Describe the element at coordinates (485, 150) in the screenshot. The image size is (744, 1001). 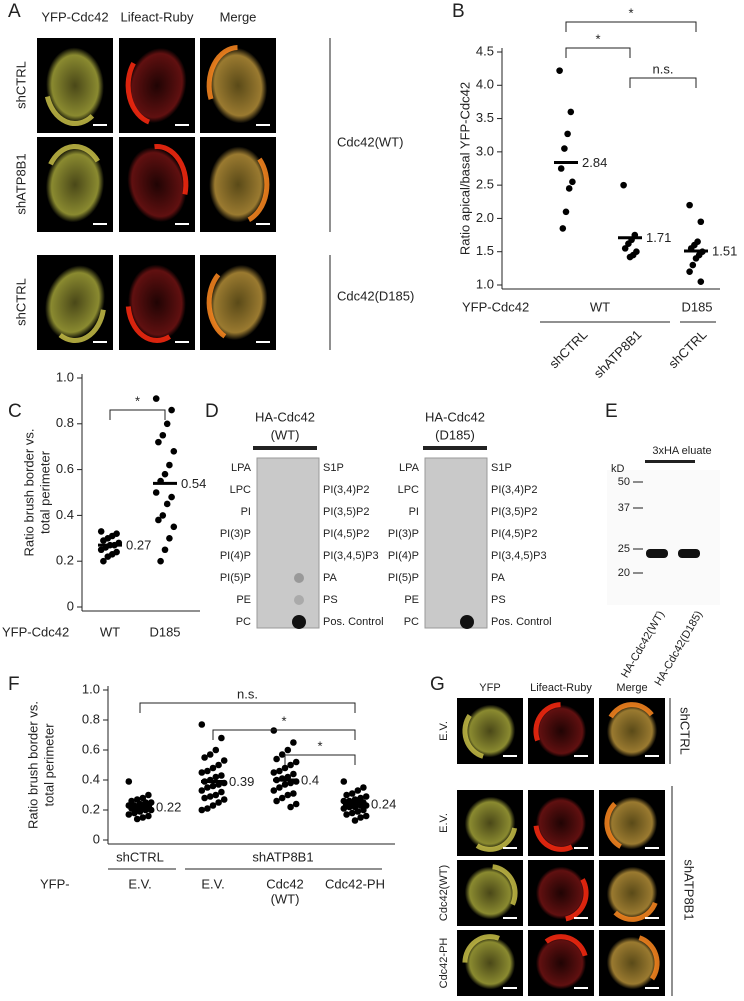
I see `y-tick-label: 3.0` at that location.